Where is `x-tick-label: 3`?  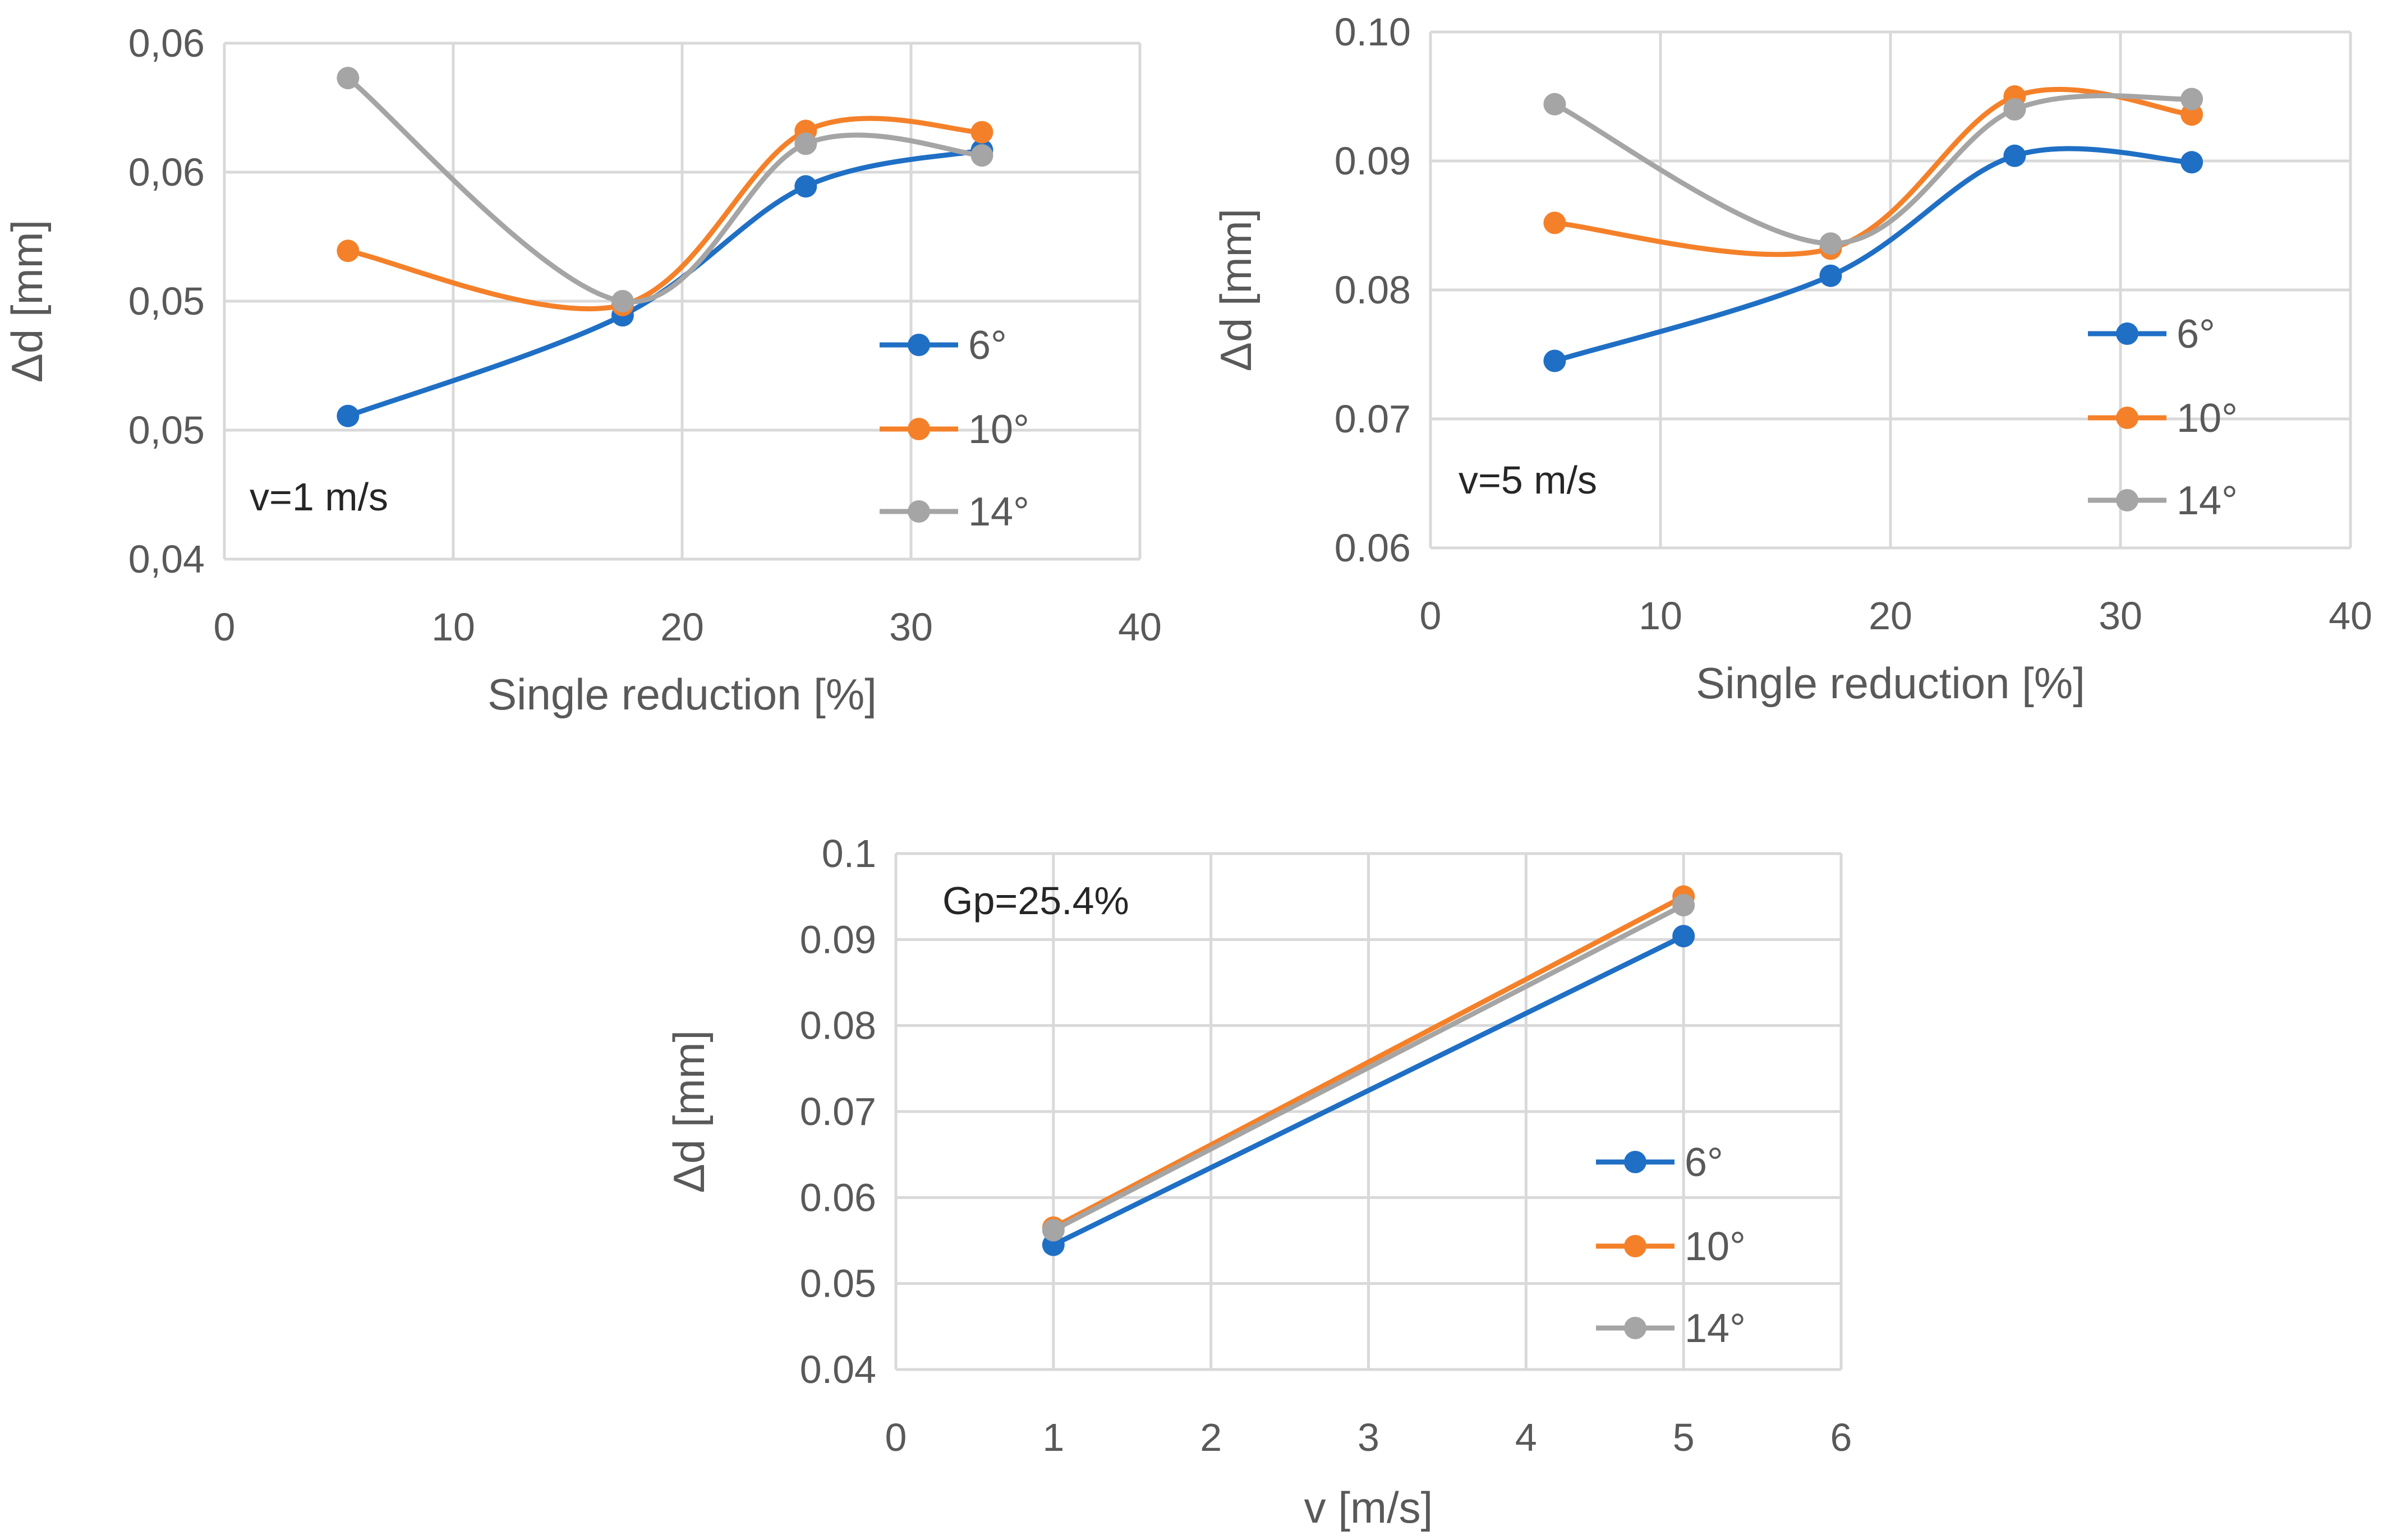
x-tick-label: 3 is located at coordinates (1368, 1437).